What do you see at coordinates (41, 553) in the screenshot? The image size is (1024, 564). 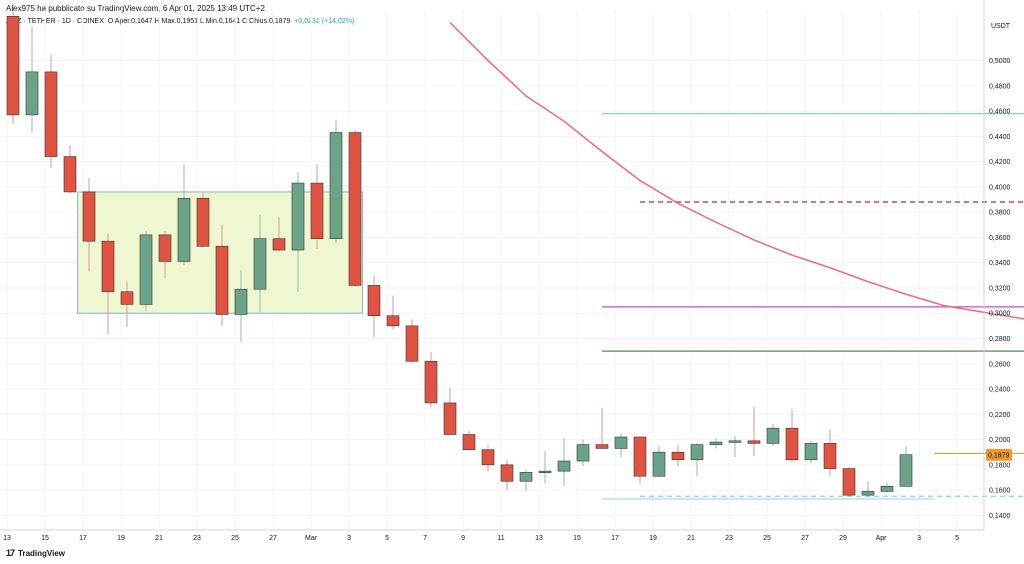 I see `tradingview-logo-text: TradingView` at bounding box center [41, 553].